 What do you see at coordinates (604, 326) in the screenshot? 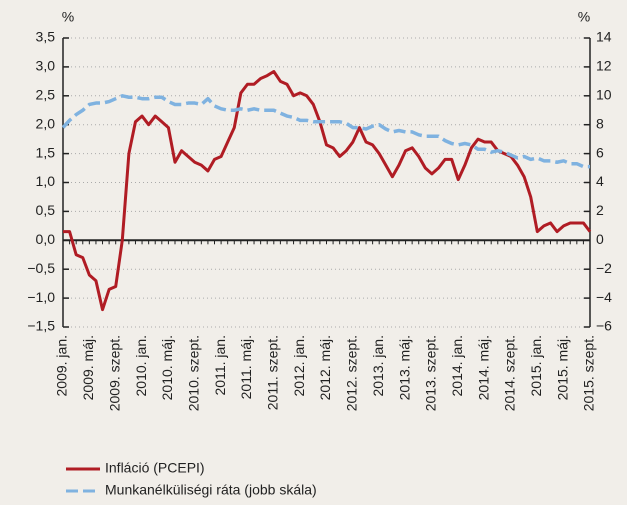
I see `y2-tick-label: −6` at bounding box center [604, 326].